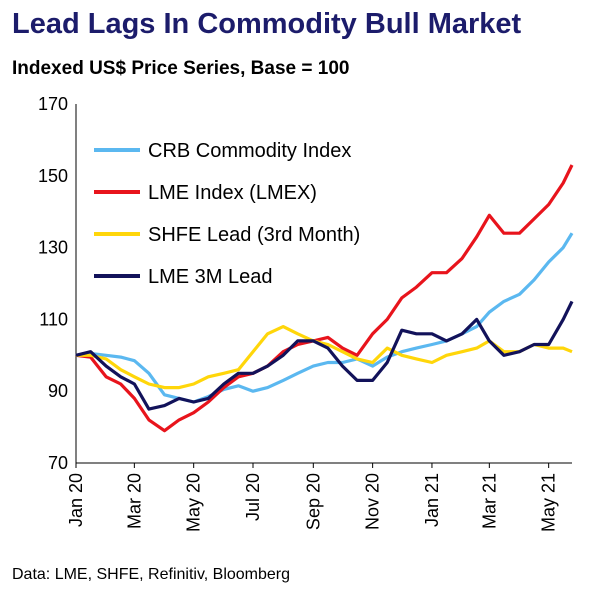  I want to click on legend-label: SHFE Lead (3rd Month), so click(254, 235).